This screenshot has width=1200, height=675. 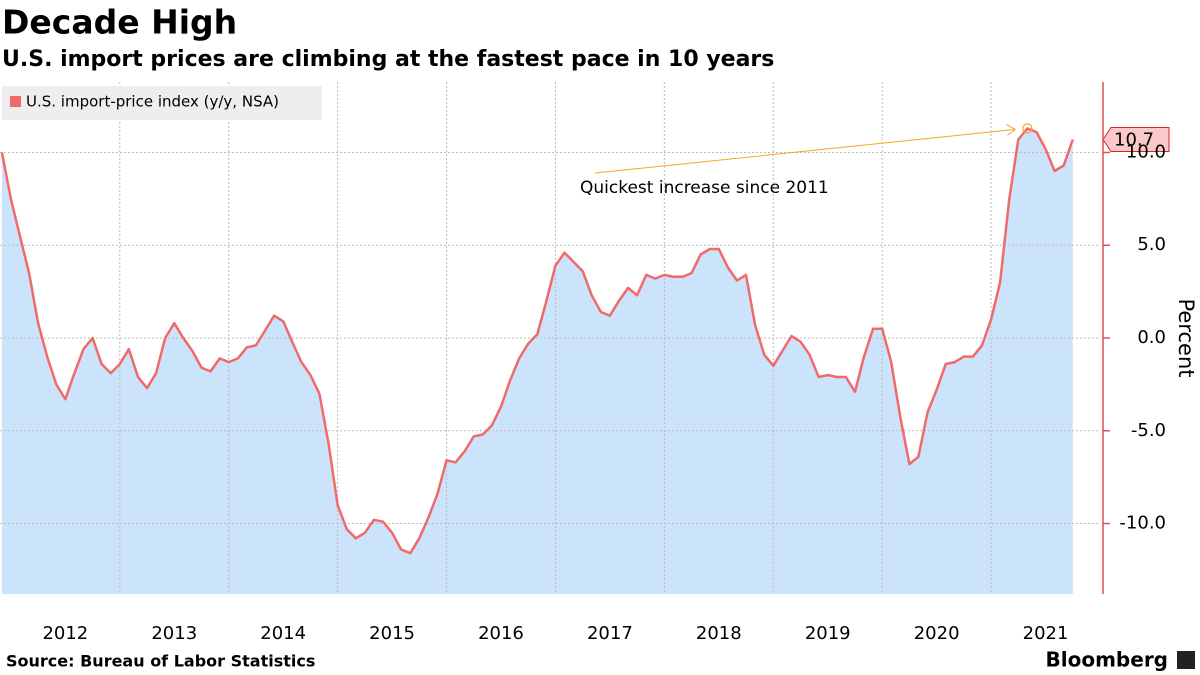 I want to click on x-tick-label: 2017, so click(x=610, y=633).